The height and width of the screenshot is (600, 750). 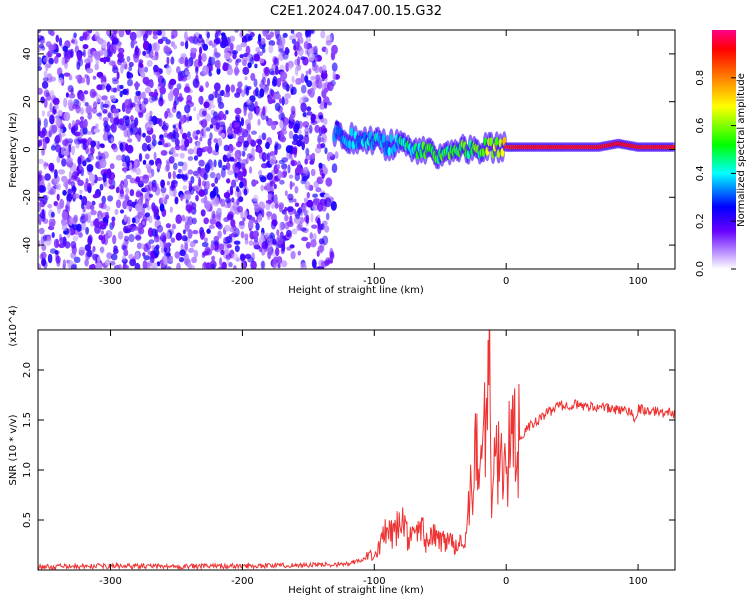 I want to click on x-tick-label: 0, so click(x=506, y=581).